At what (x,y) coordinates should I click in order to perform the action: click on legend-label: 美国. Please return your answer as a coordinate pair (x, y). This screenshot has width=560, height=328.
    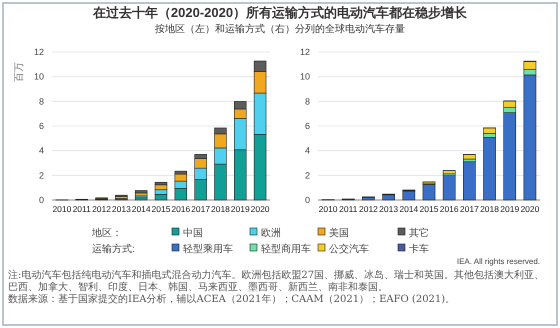
    Looking at the image, I should click on (339, 233).